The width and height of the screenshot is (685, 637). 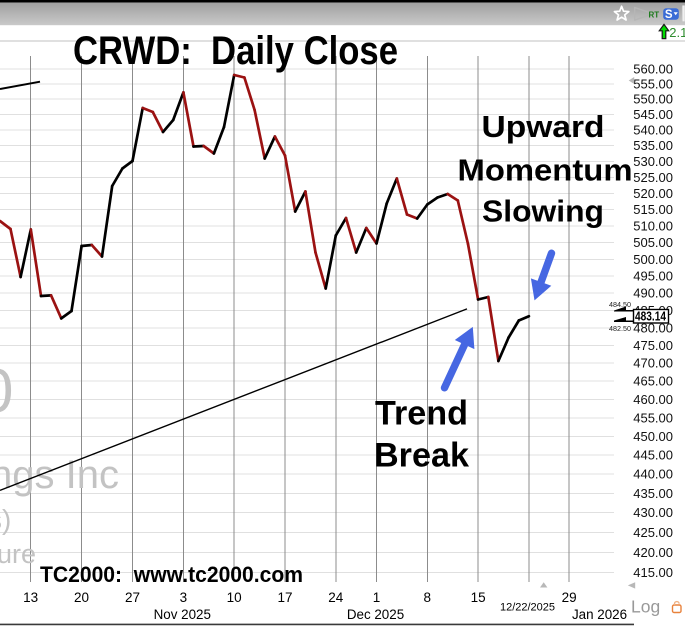 What do you see at coordinates (653, 327) in the screenshot?
I see `svg-text: 480.00` at bounding box center [653, 327].